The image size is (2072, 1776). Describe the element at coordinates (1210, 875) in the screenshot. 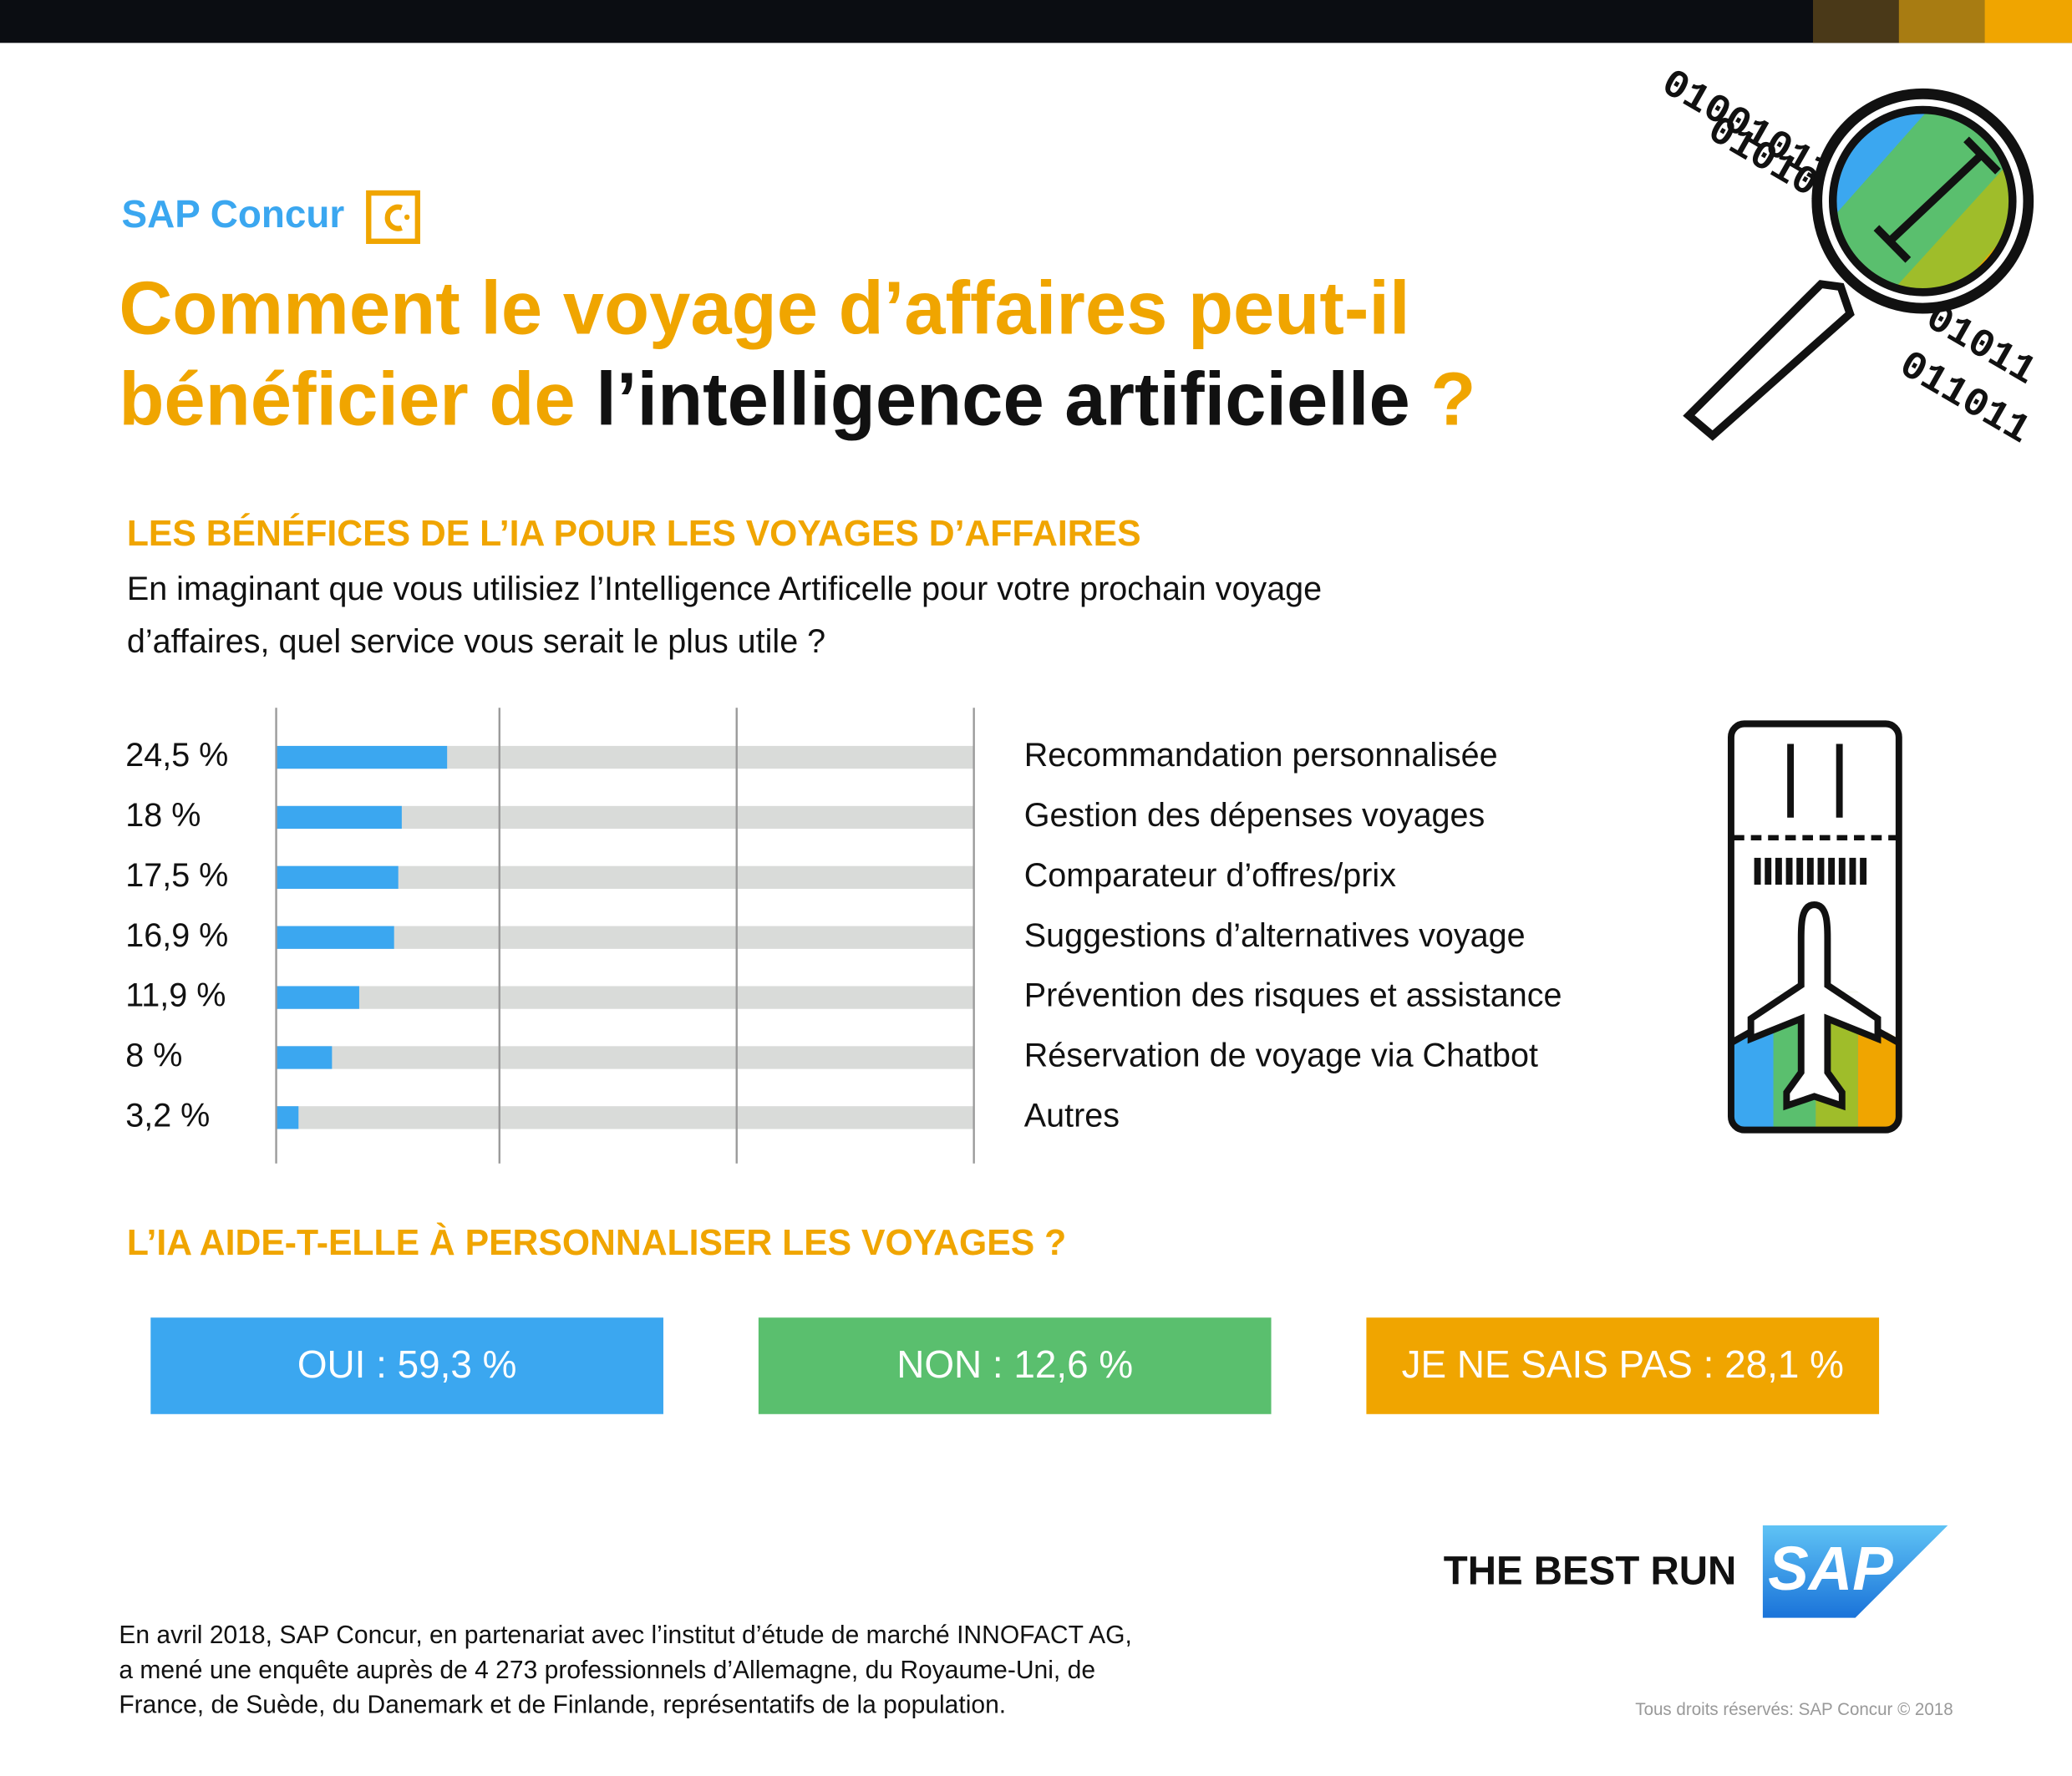

I see `category-label: Comparateur d’offres/prix` at that location.